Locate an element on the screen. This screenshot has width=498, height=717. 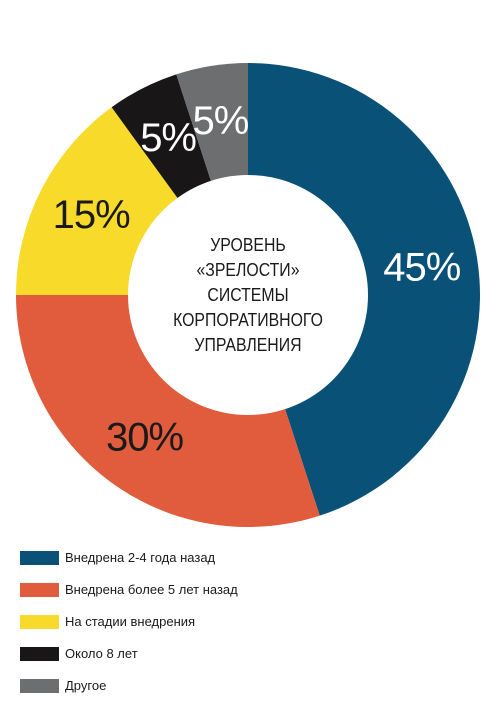
legend-item-implemented-2-4-years: Внедрена 2-4 года назад is located at coordinates (250, 564).